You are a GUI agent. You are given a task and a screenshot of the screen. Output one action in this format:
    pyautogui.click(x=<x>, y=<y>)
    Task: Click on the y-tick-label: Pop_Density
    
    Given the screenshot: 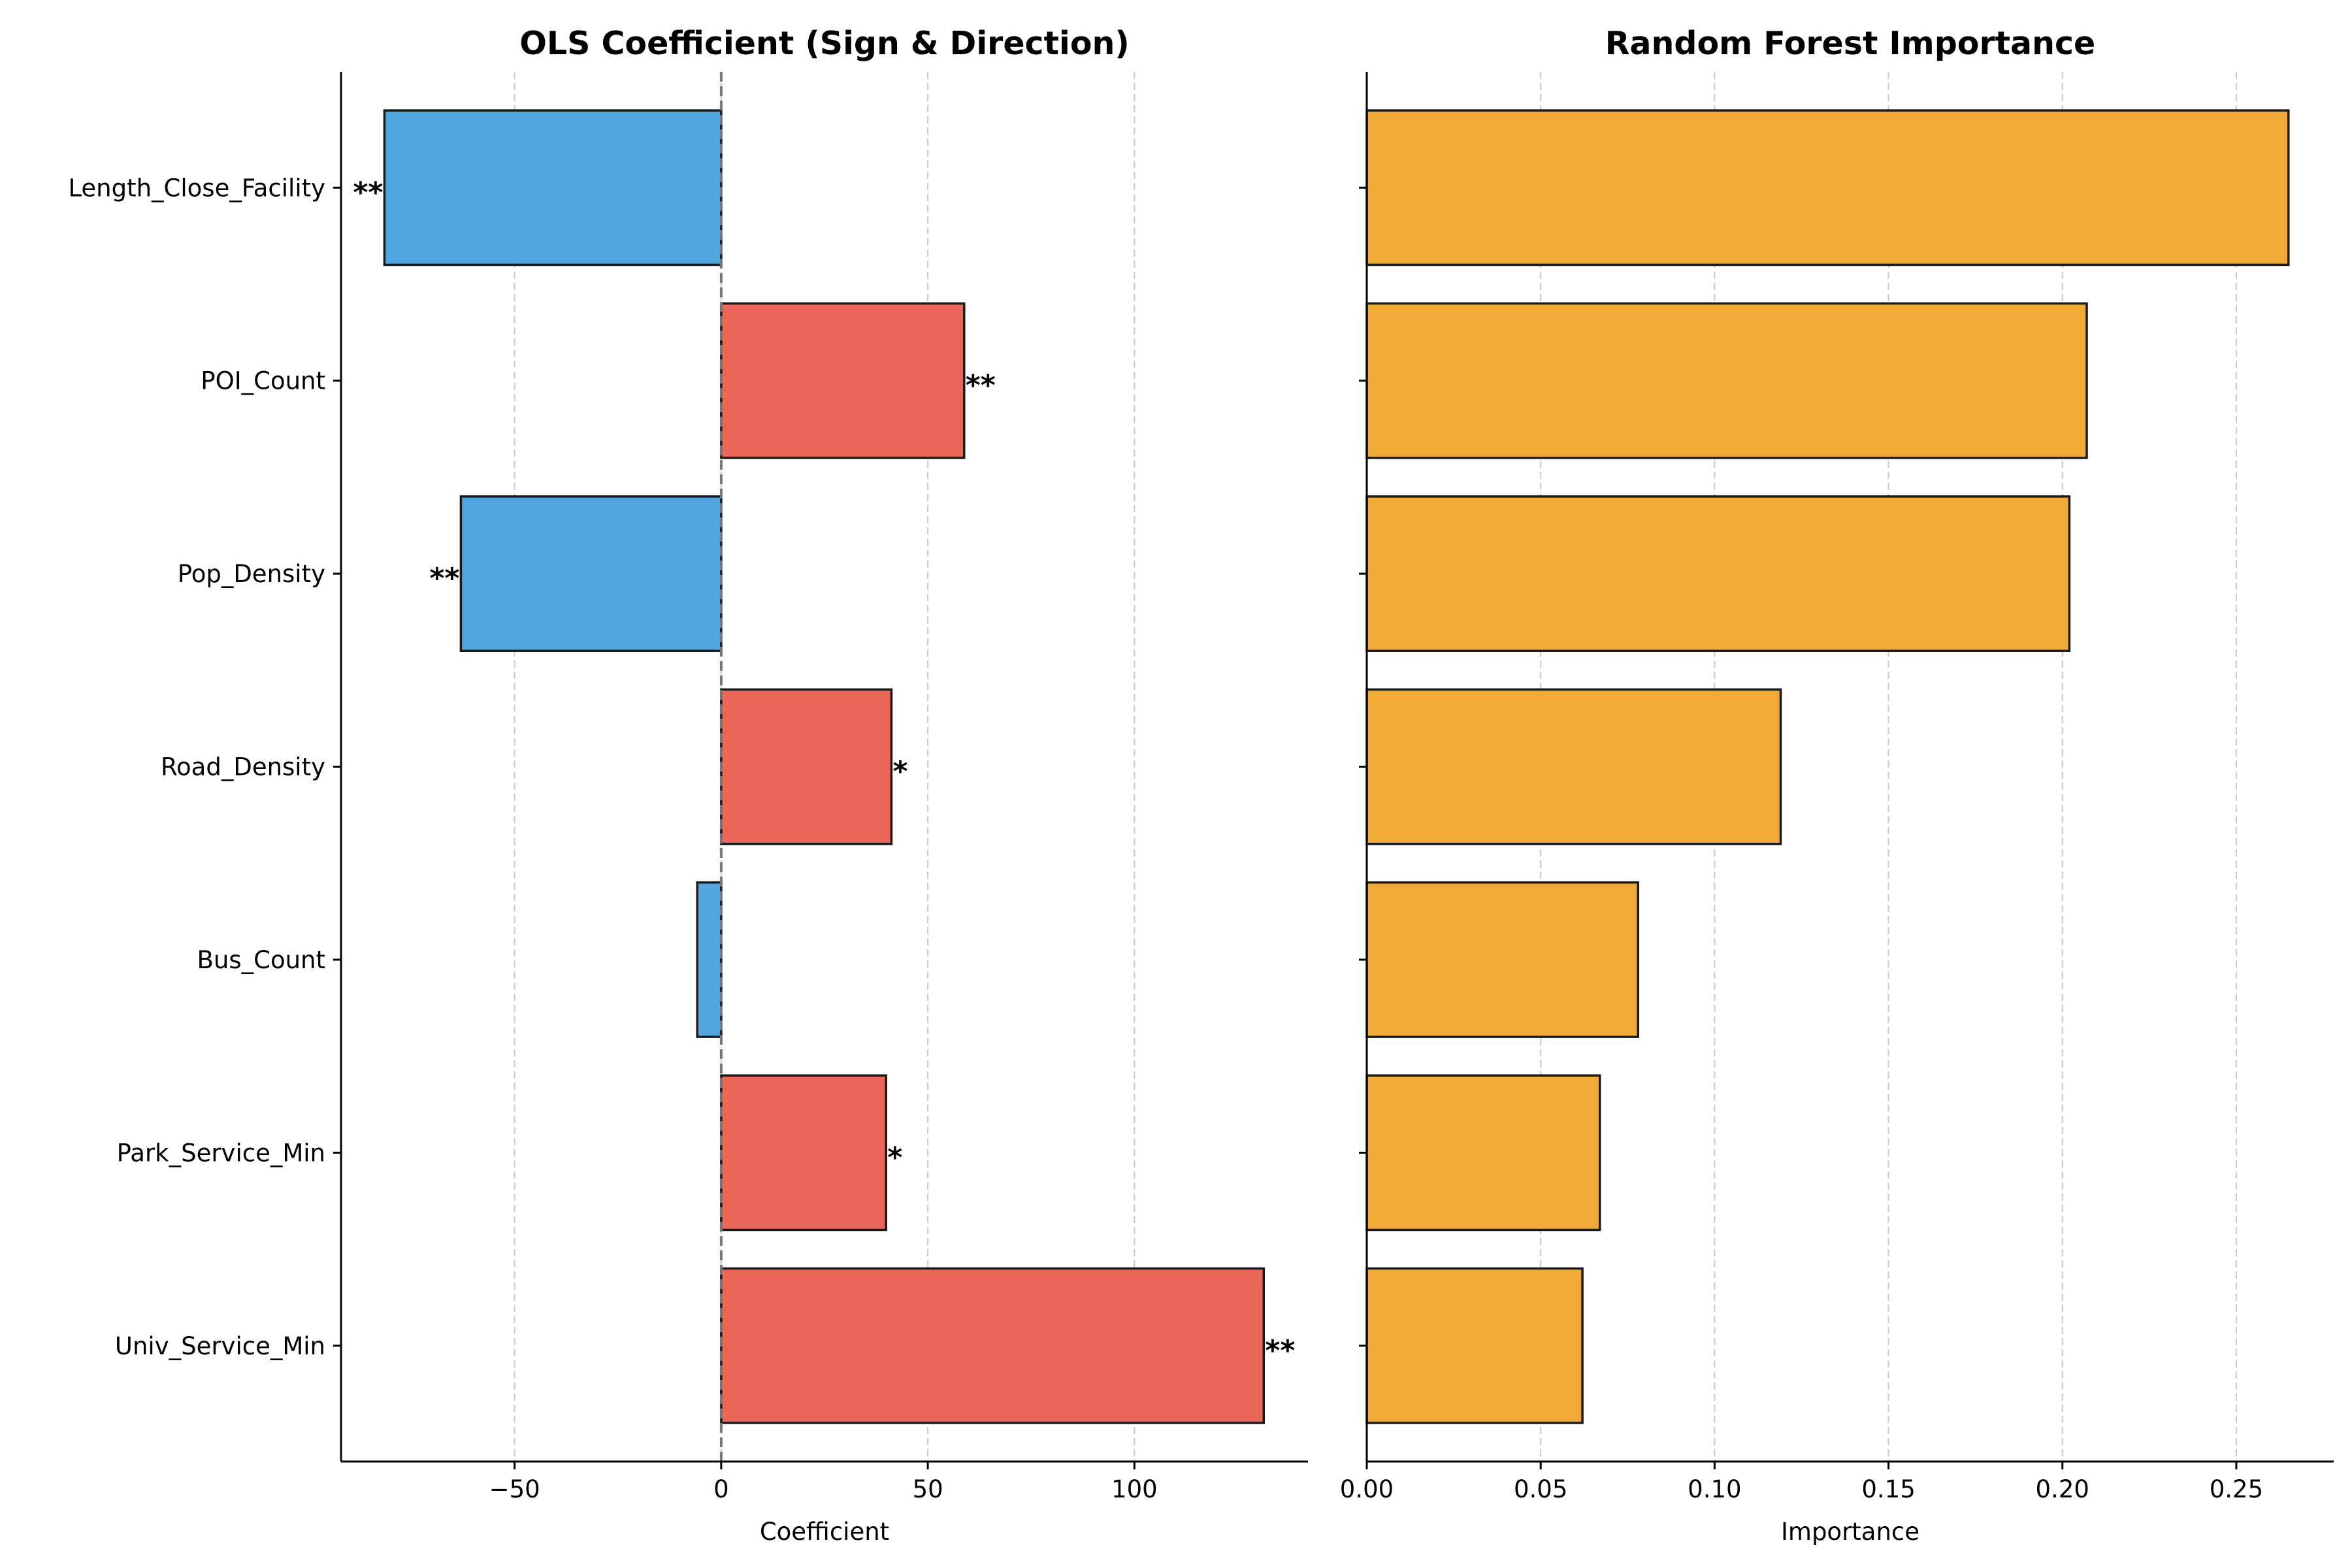 What is the action you would take?
    pyautogui.click(x=251, y=574)
    